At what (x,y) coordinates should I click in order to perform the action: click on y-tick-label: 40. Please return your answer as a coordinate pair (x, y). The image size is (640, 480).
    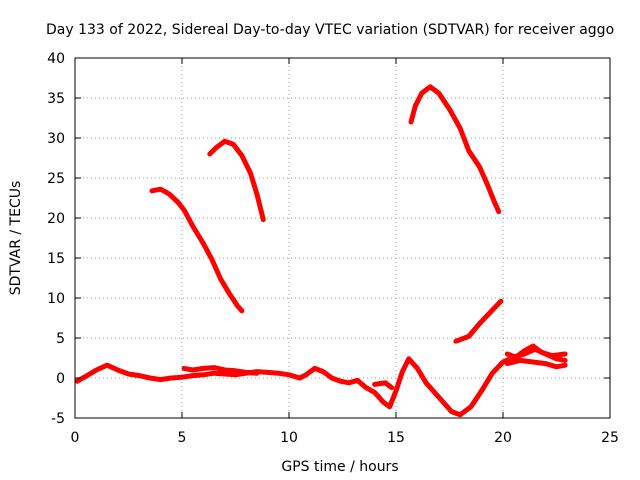
    Looking at the image, I should click on (56, 59).